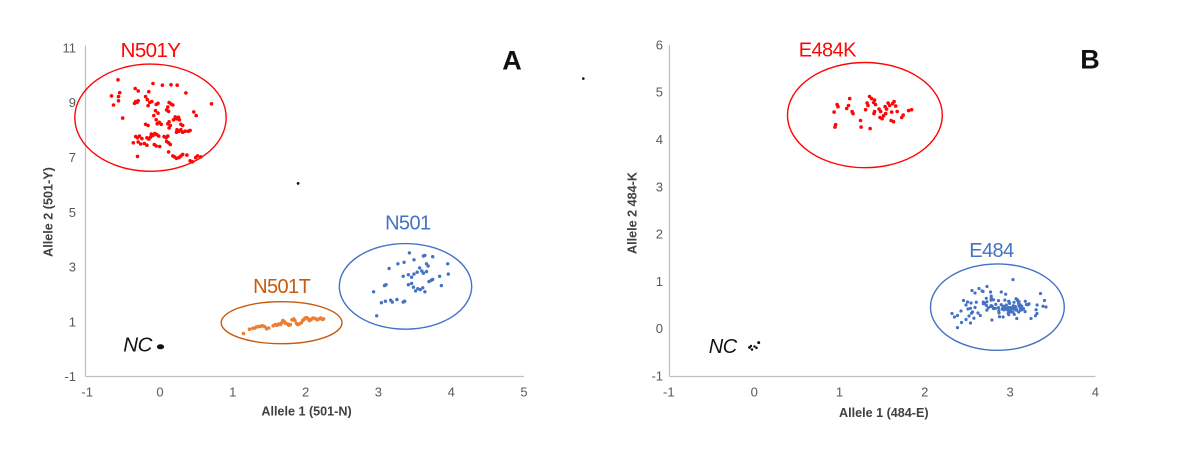  Describe the element at coordinates (991, 251) in the screenshot. I see `svg-text: E484` at that location.